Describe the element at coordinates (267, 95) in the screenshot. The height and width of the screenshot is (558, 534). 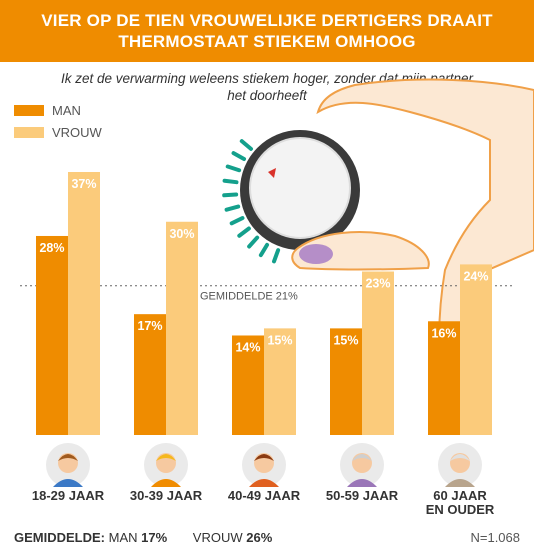
I see `subtitle-line2: het doorheeft` at that location.